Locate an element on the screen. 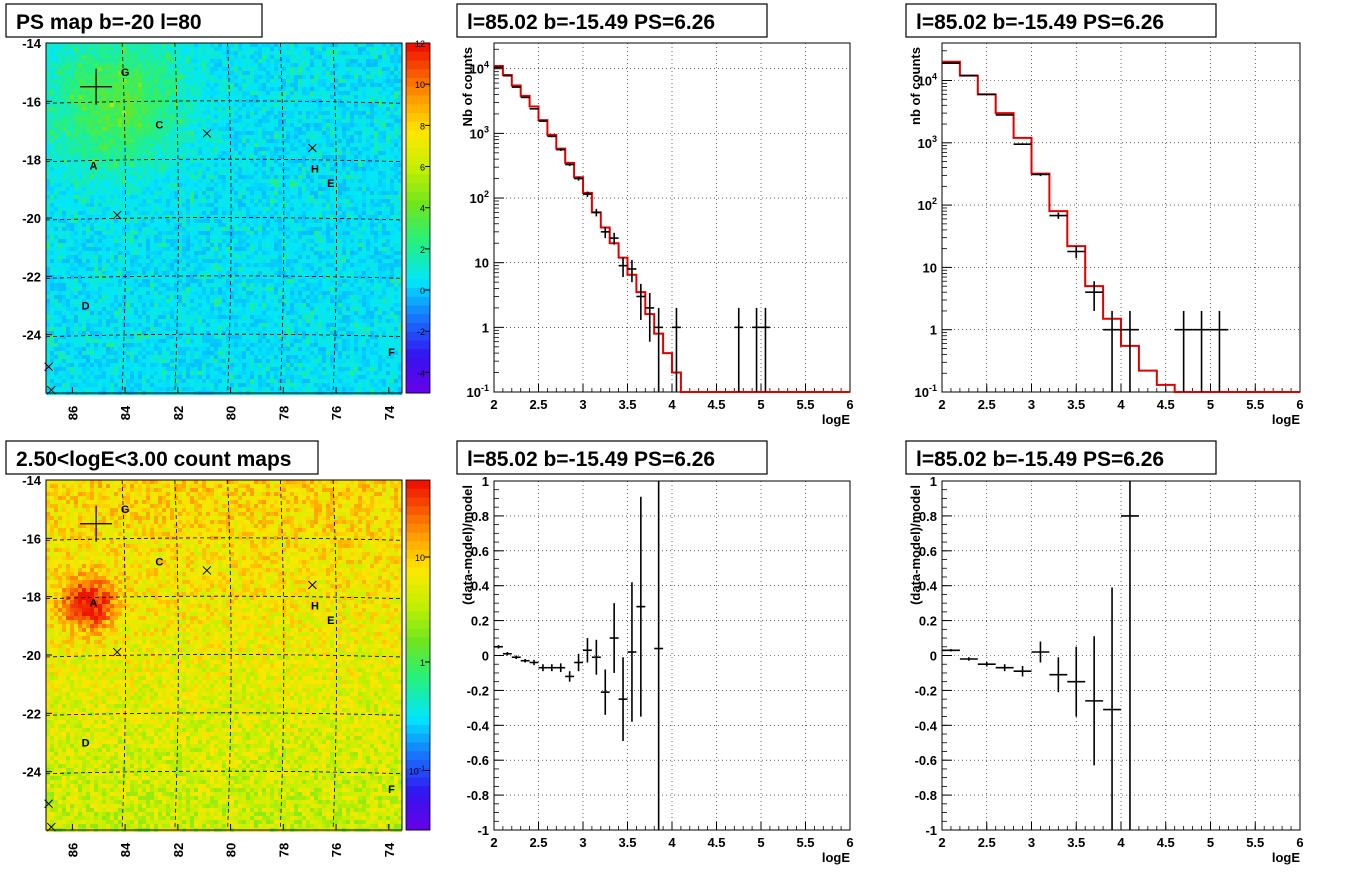 Image resolution: width=1348 pixels, height=876 pixels. source-label-D: D is located at coordinates (86, 307).